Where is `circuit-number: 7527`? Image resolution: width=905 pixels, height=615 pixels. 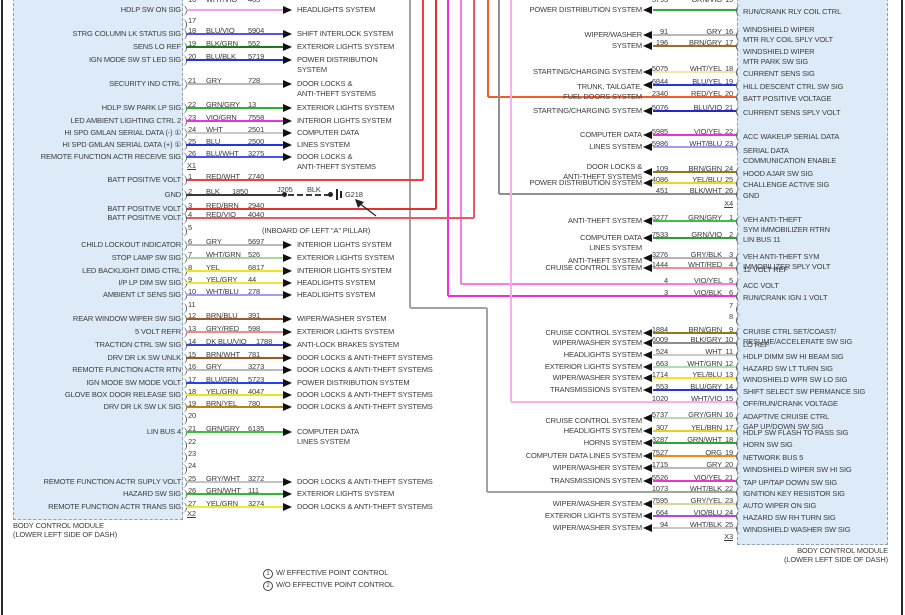
circuit-number: 7527 is located at coordinates (659, 452).